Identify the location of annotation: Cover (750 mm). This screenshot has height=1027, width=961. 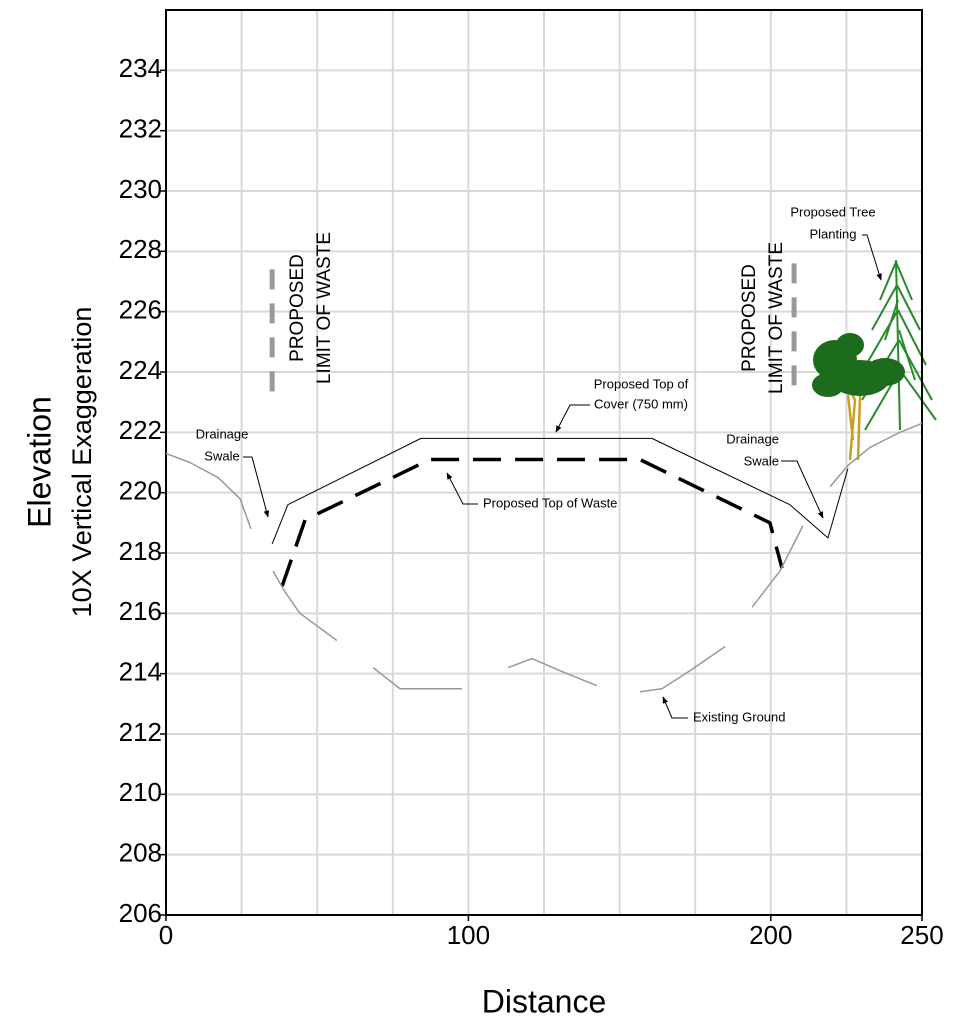
(641, 403).